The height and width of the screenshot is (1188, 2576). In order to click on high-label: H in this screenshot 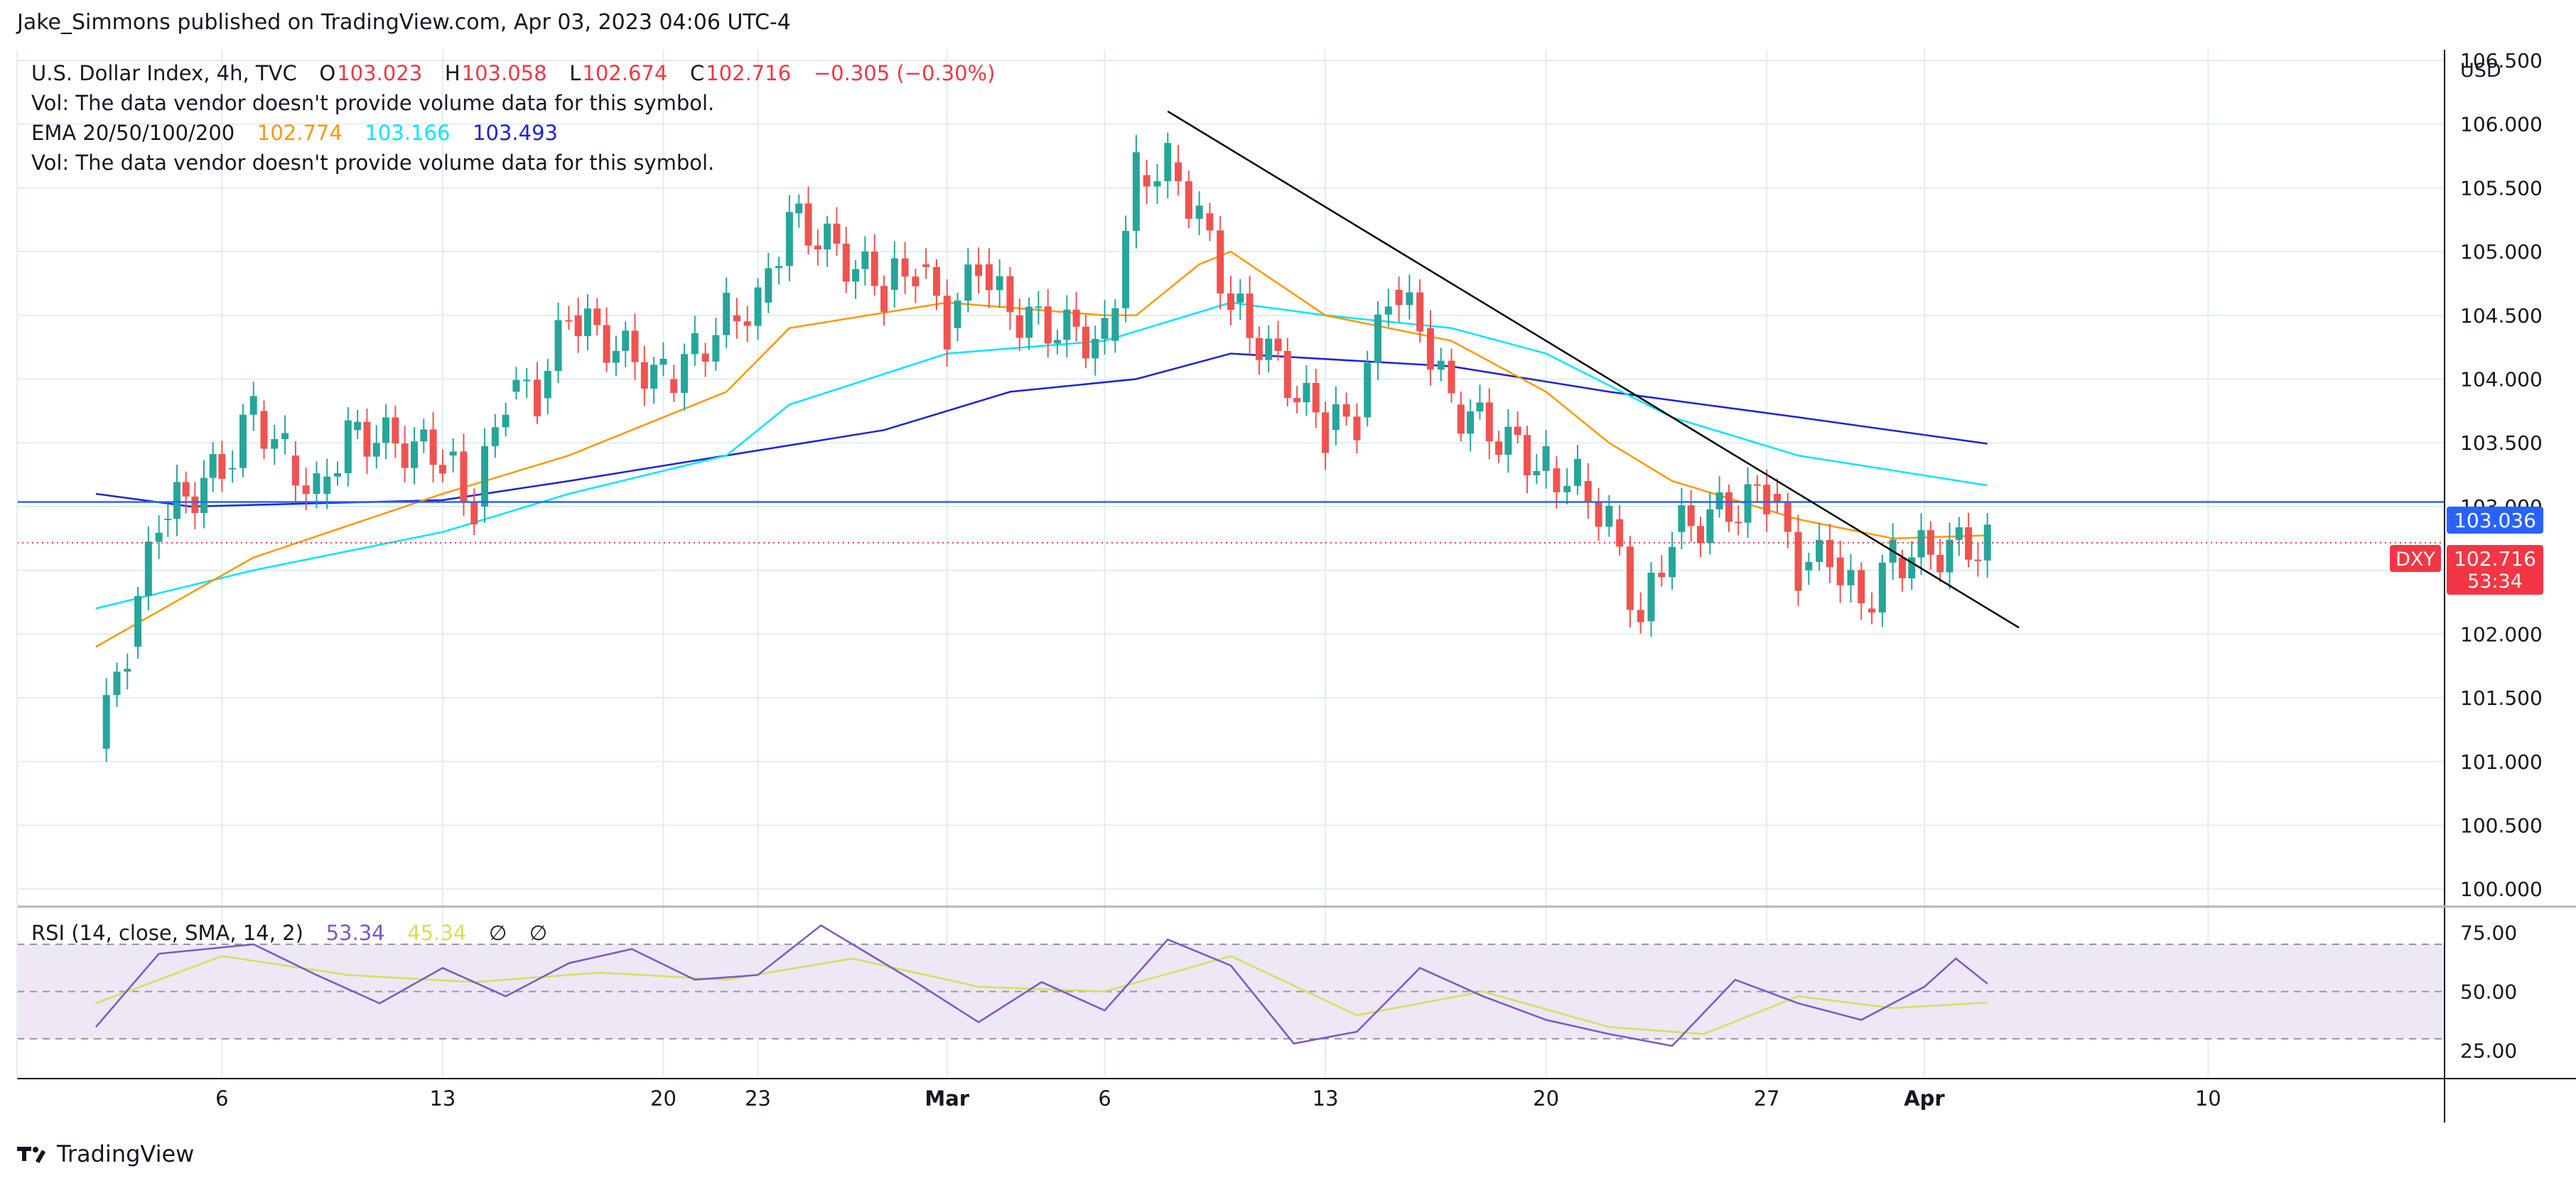, I will do `click(452, 73)`.